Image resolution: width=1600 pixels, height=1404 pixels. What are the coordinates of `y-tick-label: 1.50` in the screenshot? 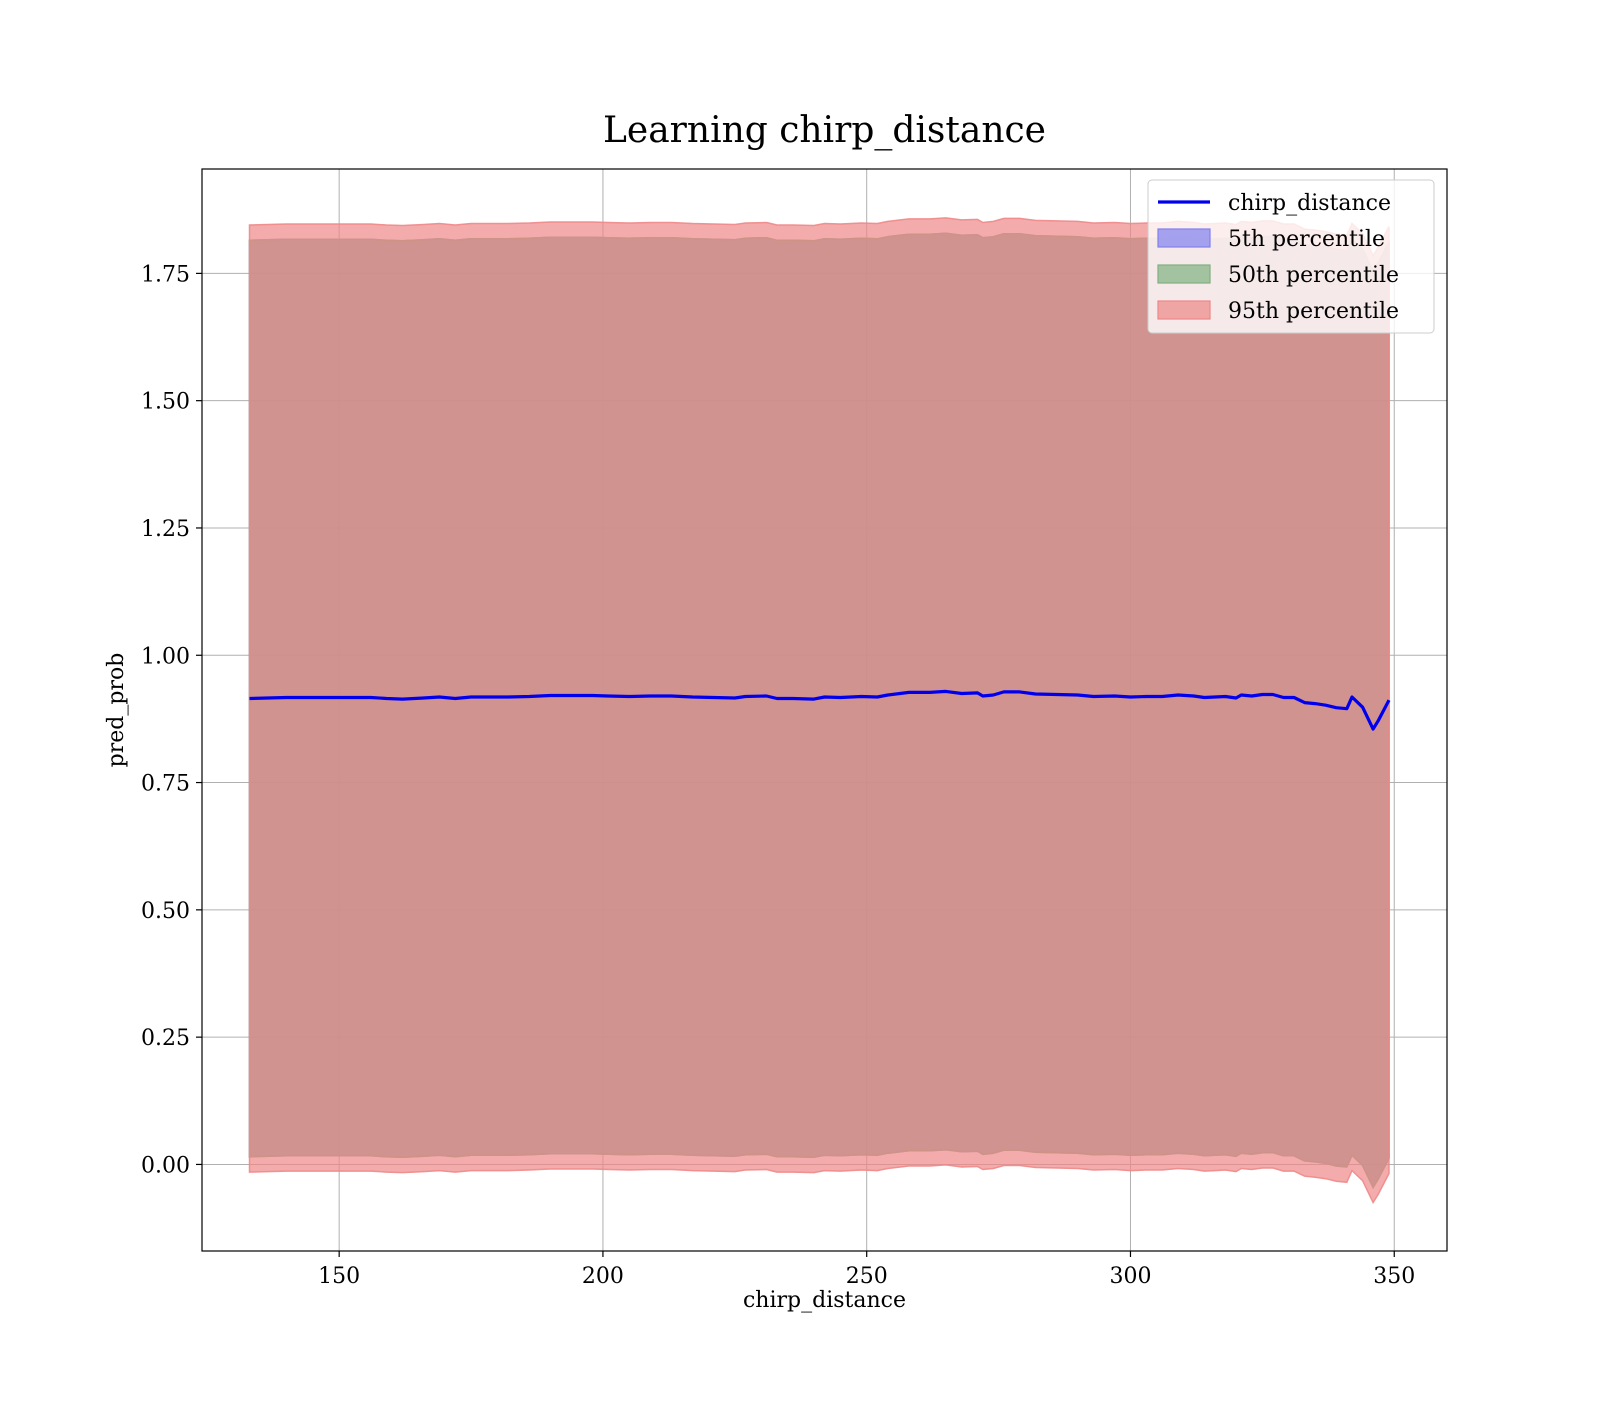 It's located at (165, 402).